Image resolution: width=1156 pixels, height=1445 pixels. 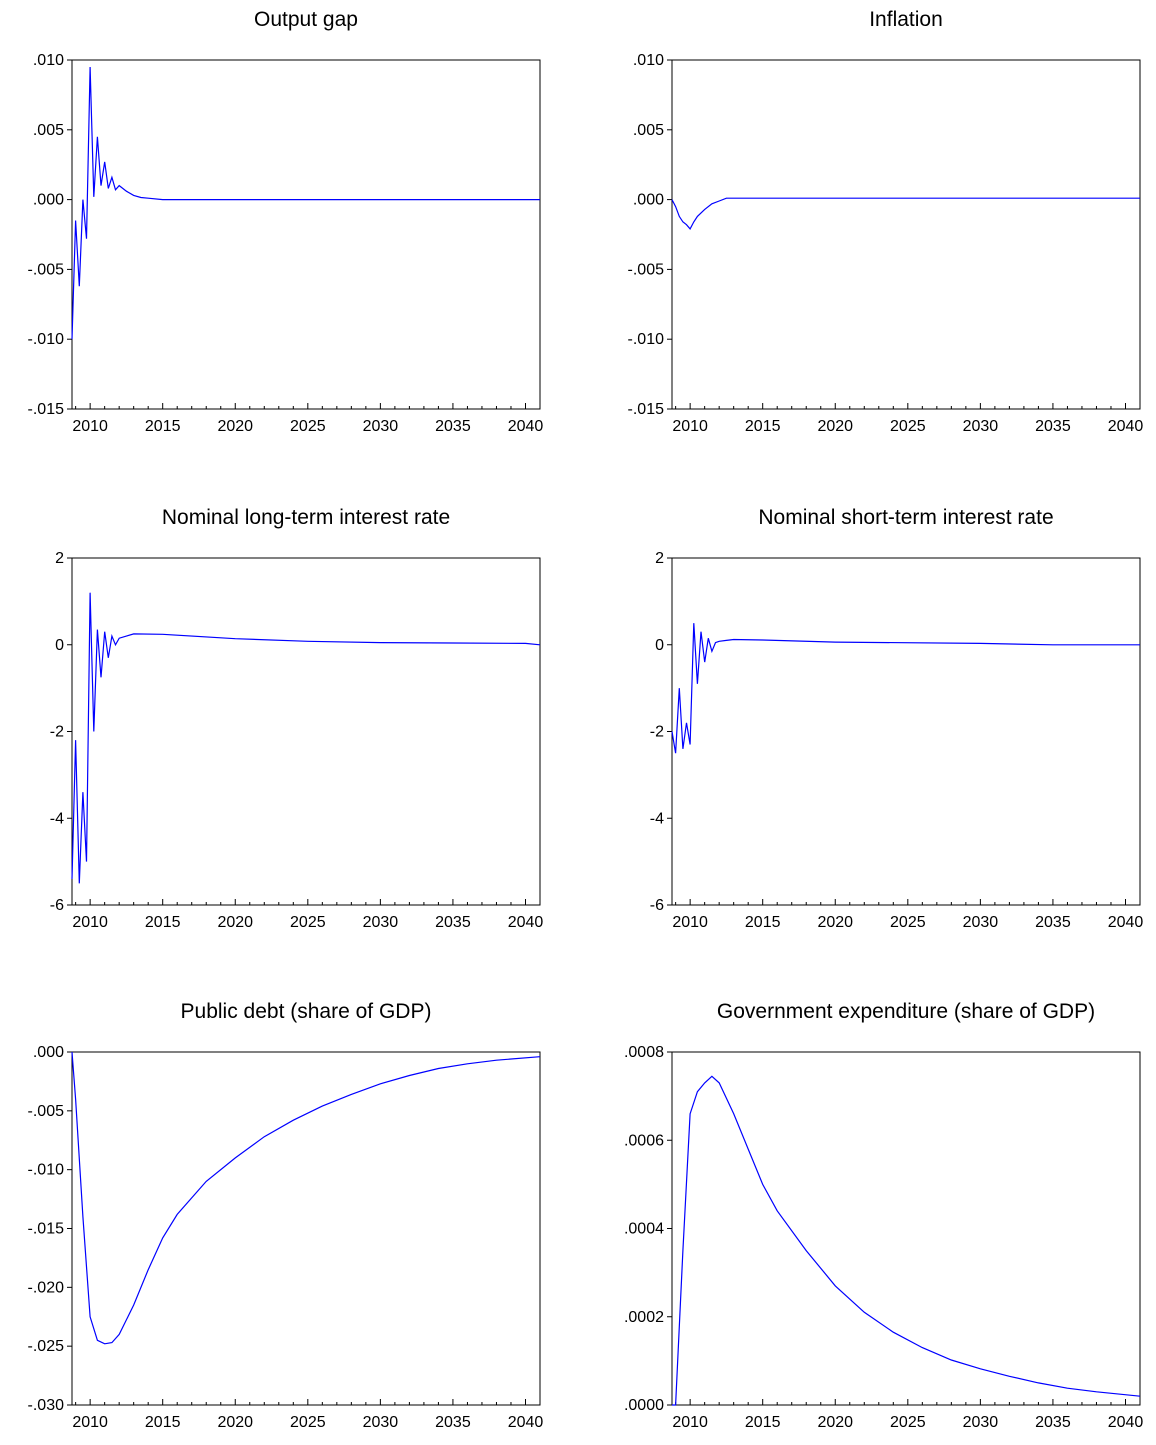 I want to click on y-tick-label: .0004, so click(x=644, y=1229).